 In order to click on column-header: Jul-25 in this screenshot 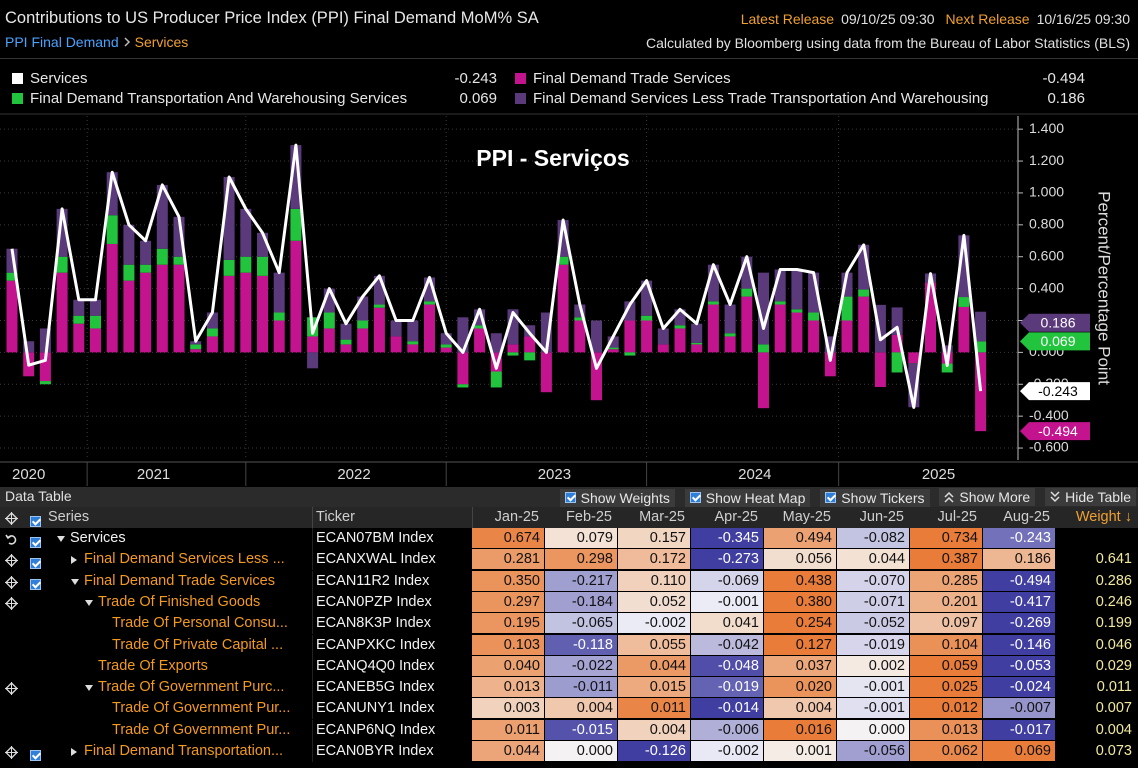, I will do `click(957, 517)`.